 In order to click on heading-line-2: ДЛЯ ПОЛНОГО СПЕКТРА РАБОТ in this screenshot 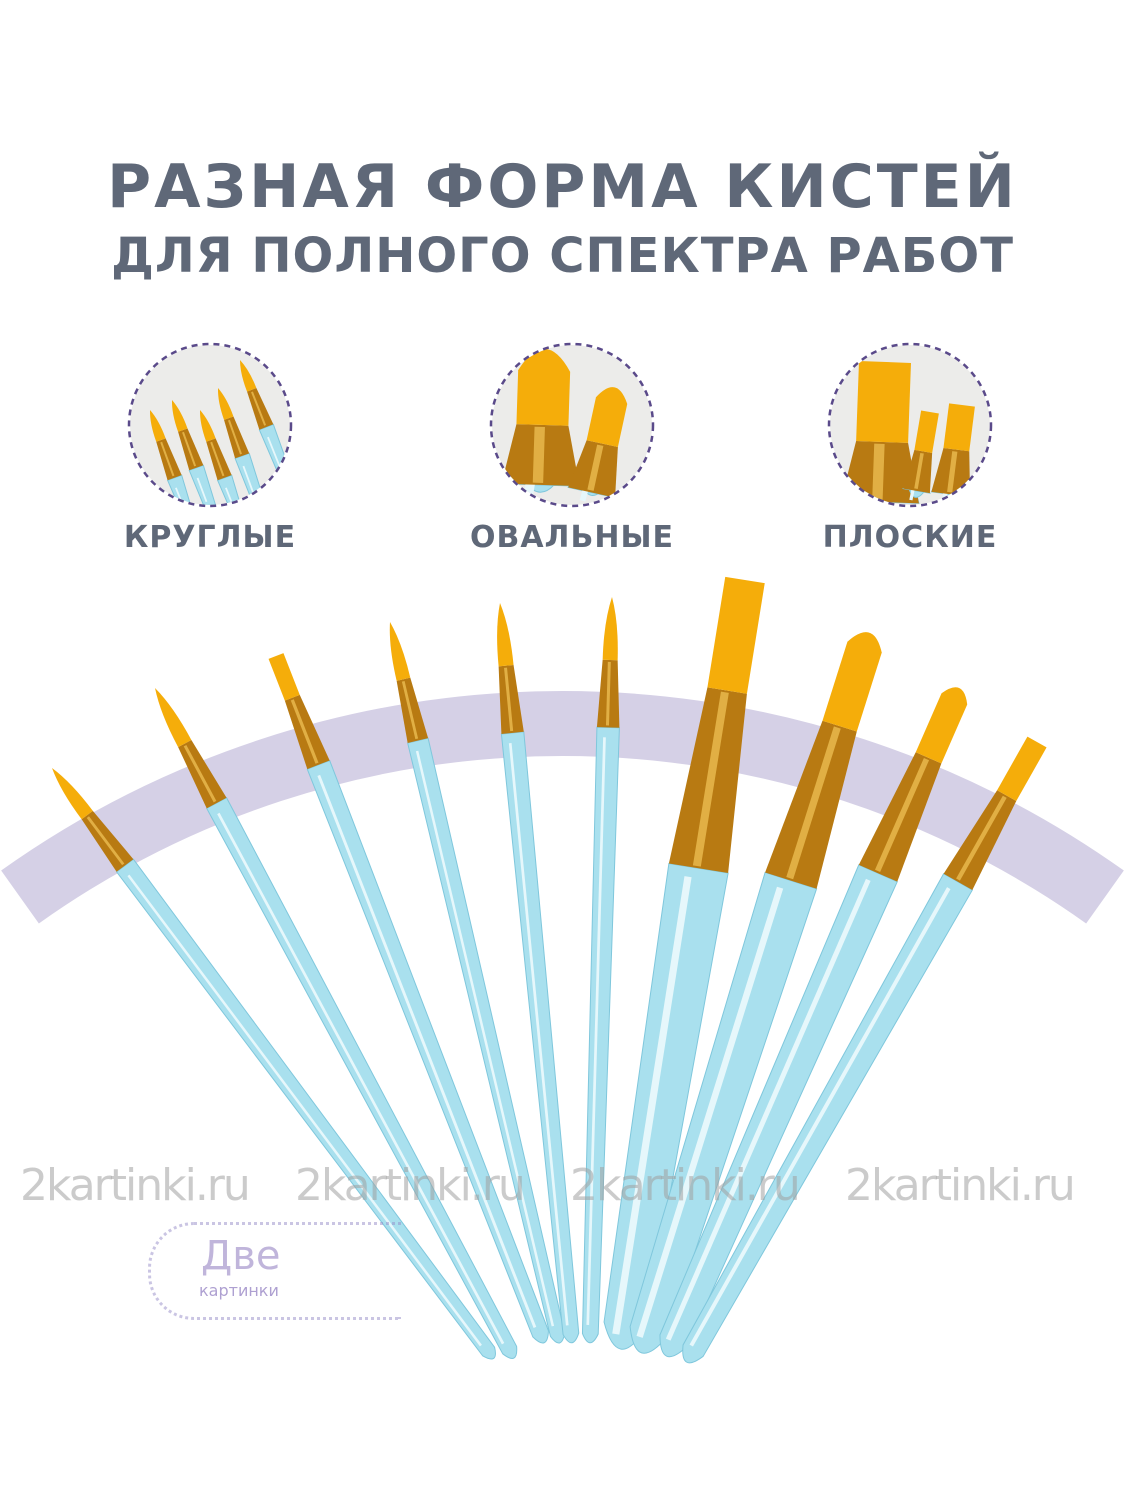, I will do `click(562, 256)`.